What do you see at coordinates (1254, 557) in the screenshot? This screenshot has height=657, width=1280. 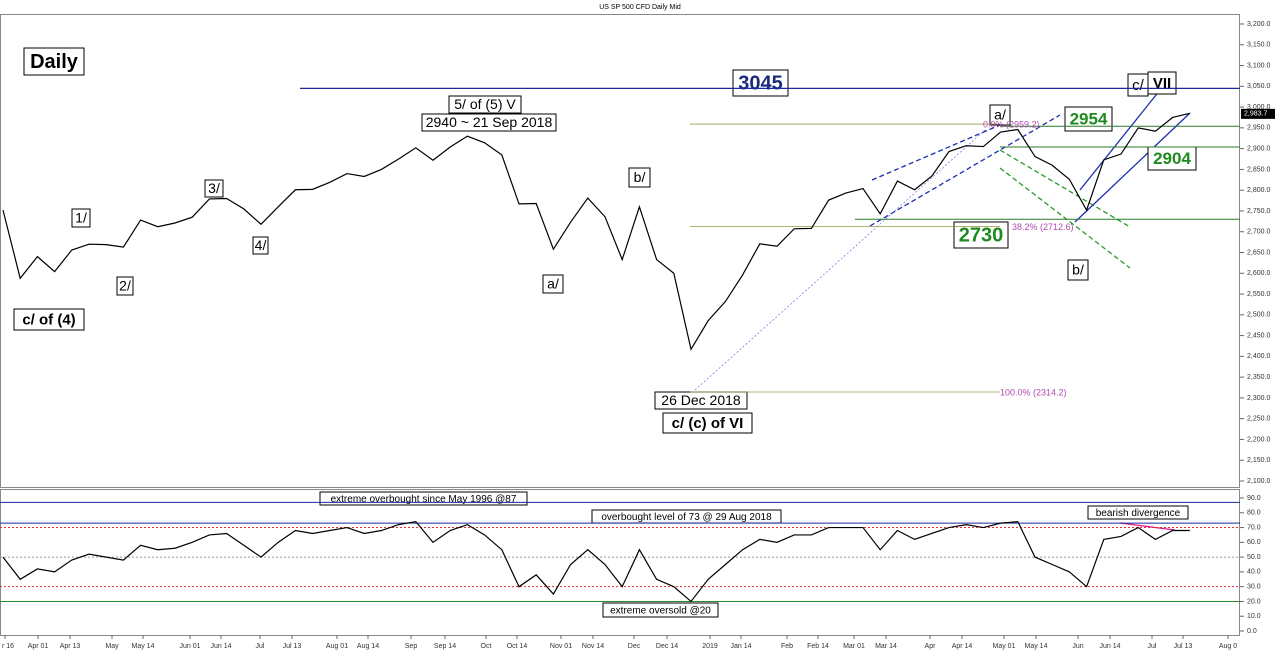 I see `y-tick-label: 50.0` at bounding box center [1254, 557].